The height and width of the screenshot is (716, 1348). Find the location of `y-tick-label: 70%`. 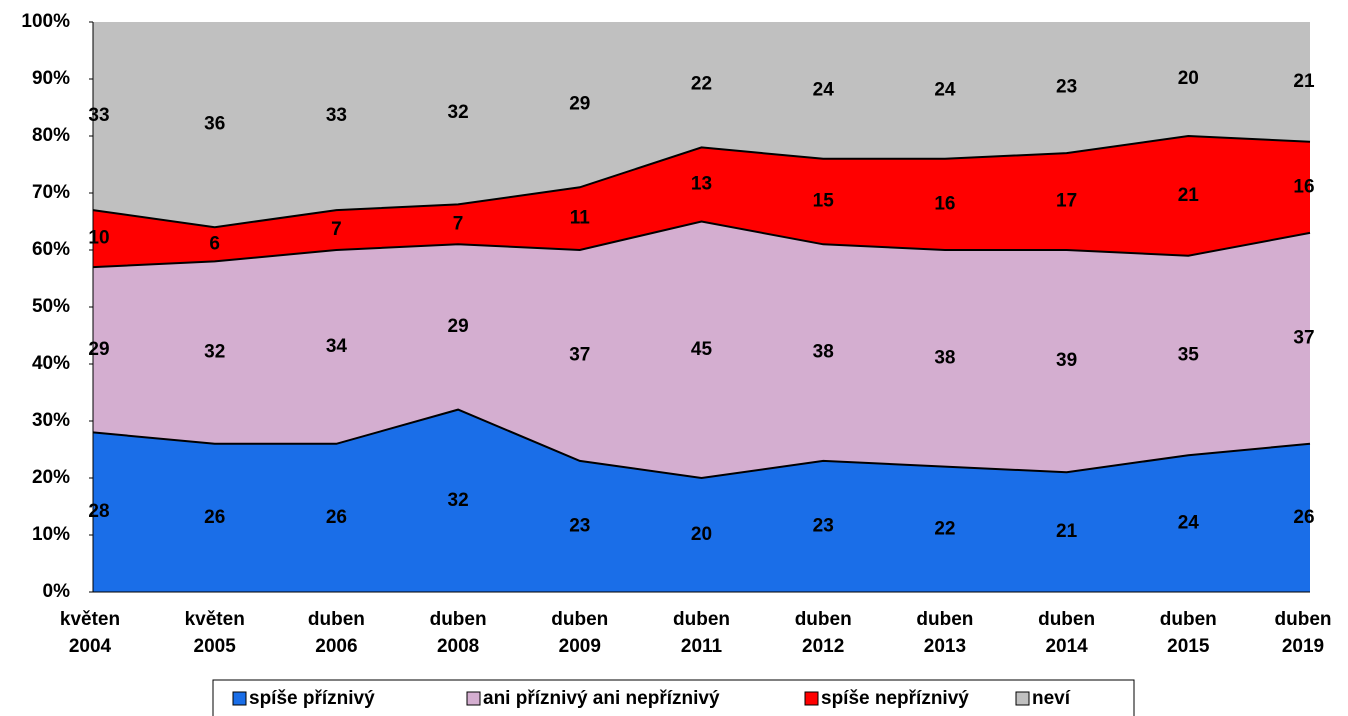

y-tick-label: 70% is located at coordinates (51, 192).